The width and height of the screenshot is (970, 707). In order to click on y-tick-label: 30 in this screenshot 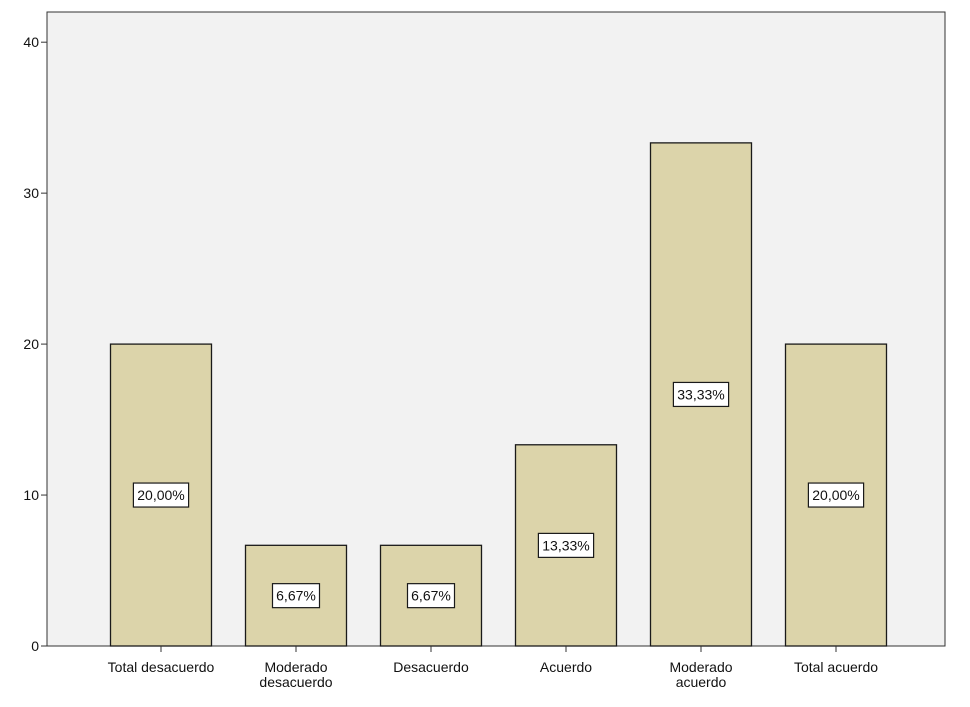, I will do `click(31, 193)`.